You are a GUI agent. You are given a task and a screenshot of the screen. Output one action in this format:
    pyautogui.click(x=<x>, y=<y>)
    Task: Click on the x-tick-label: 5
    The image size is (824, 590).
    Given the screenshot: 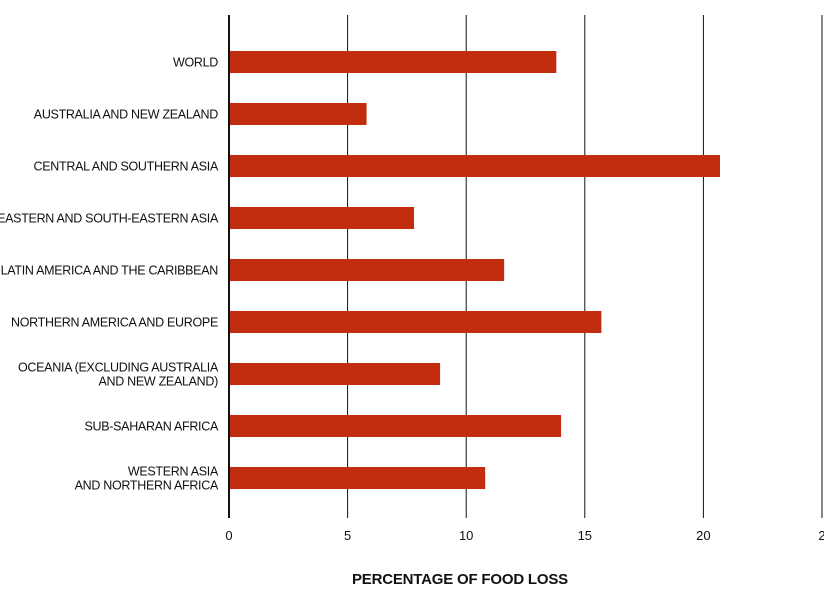 What is the action you would take?
    pyautogui.click(x=347, y=535)
    